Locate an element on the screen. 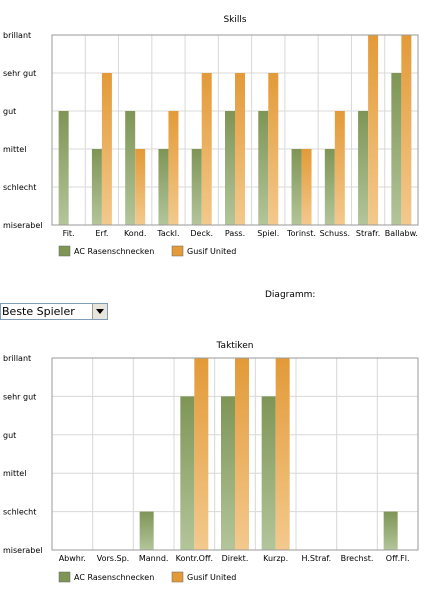  x-tick-label: Kontr.Off. is located at coordinates (194, 558).